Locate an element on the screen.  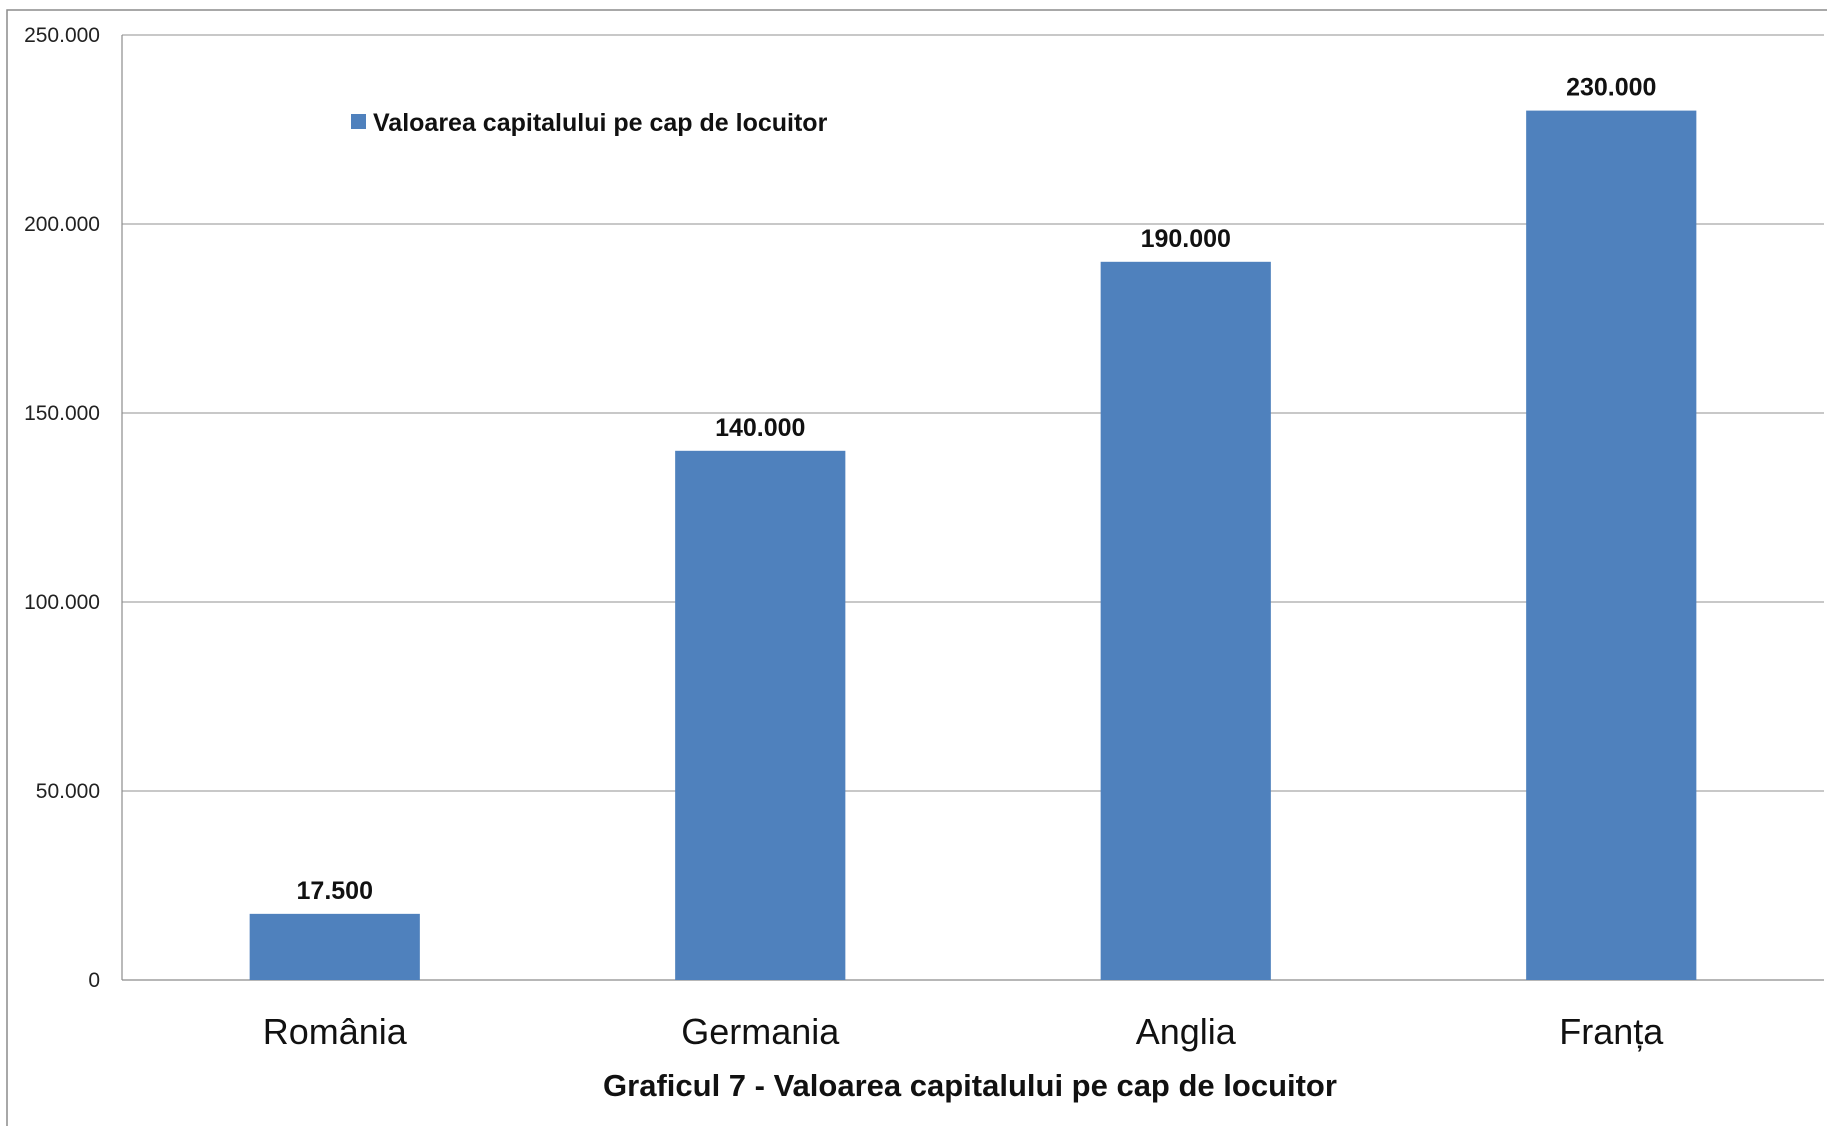
data-label: 230.000 is located at coordinates (1611, 88).